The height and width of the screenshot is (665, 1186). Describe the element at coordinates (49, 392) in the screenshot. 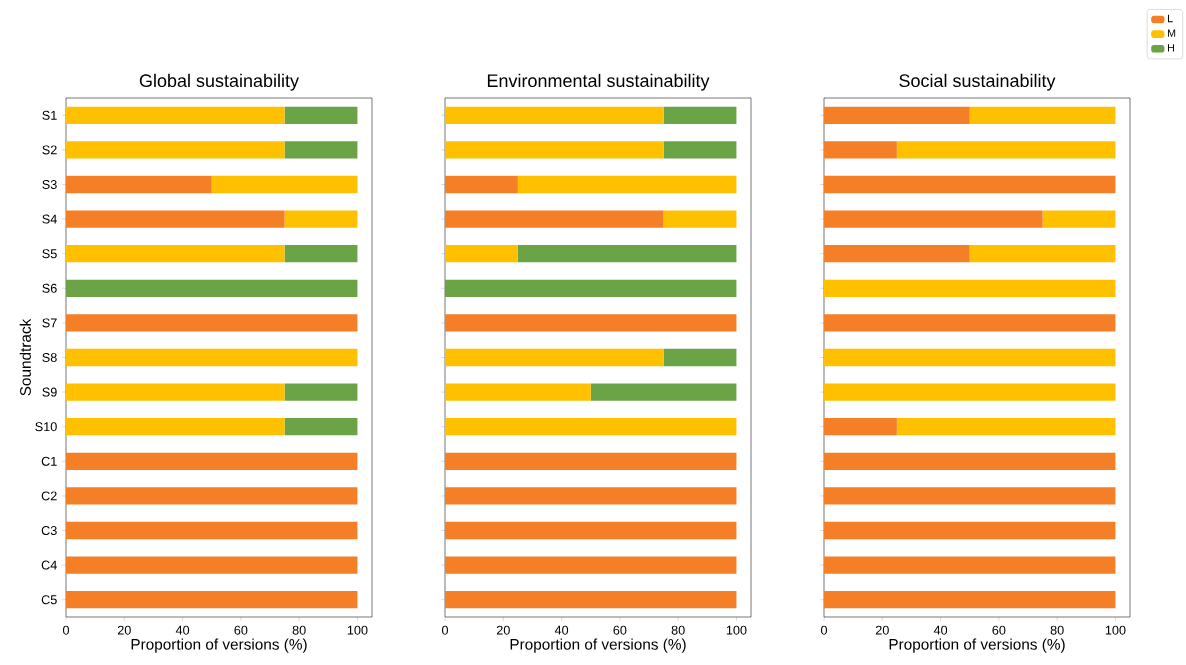

I see `y-tick-label: S9` at that location.